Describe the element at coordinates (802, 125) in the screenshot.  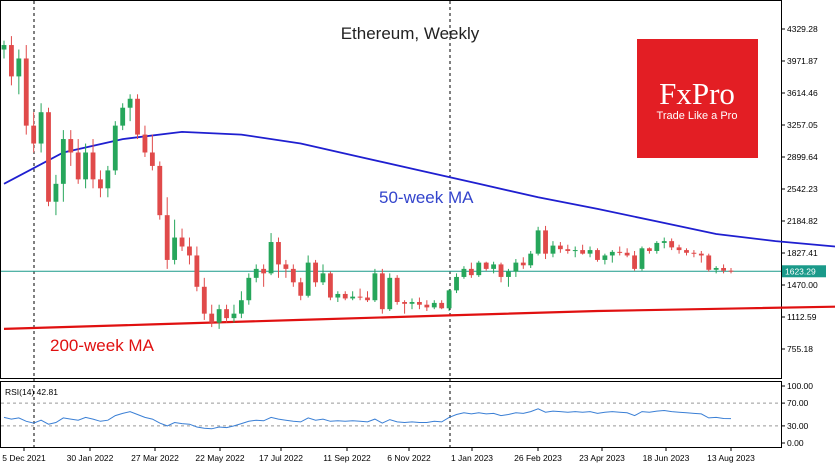
I see `y-tick-label: 3257.05` at that location.